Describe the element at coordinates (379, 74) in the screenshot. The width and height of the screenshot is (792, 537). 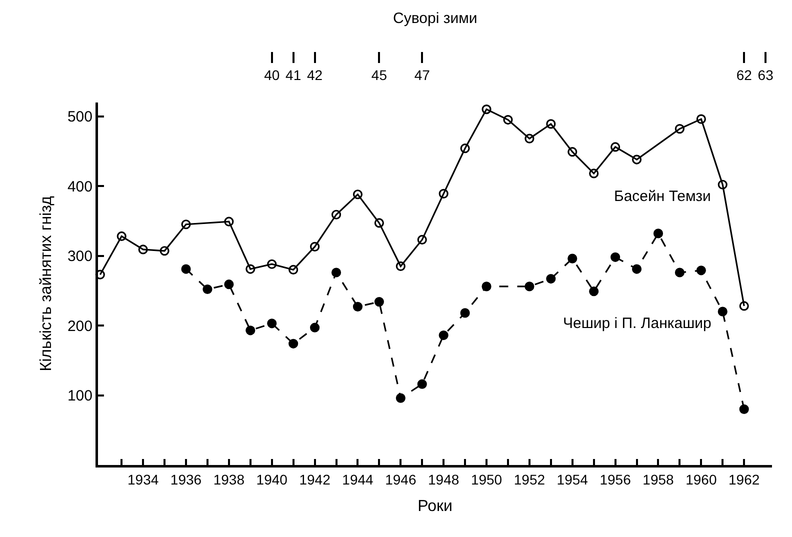
I see `x2-tick-label: 45` at that location.